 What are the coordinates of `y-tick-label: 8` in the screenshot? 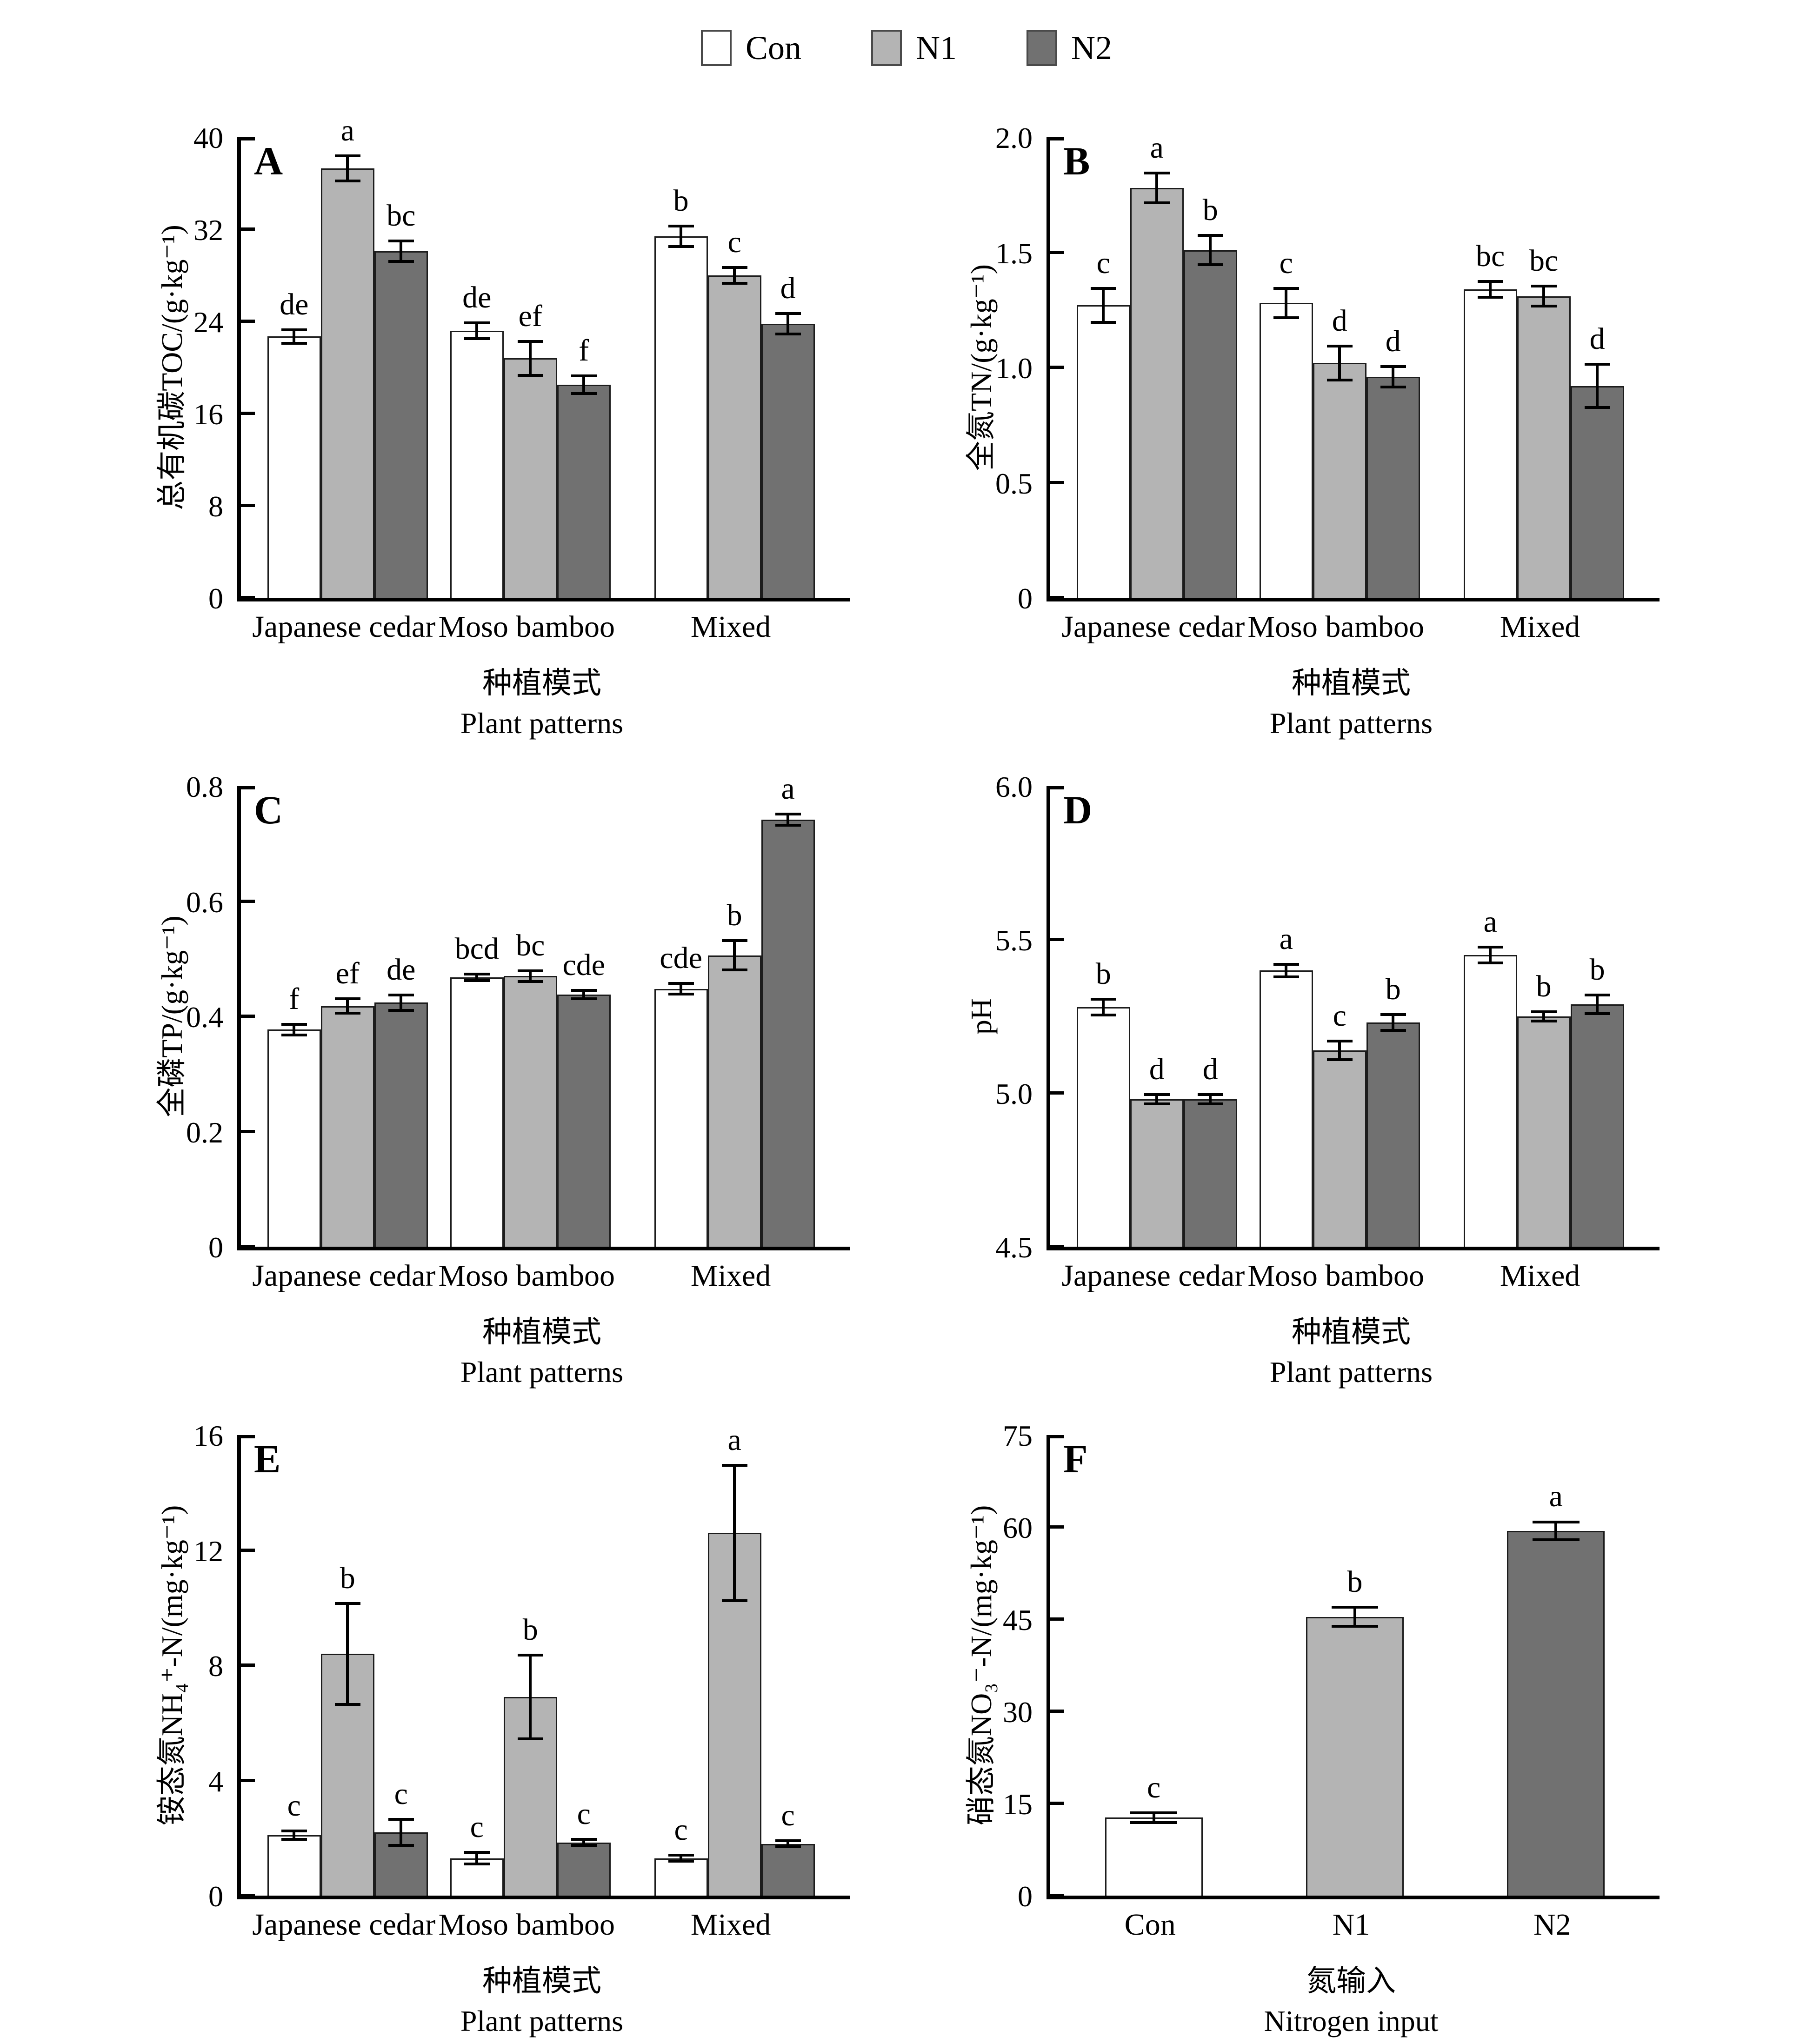 It's located at (215, 1667).